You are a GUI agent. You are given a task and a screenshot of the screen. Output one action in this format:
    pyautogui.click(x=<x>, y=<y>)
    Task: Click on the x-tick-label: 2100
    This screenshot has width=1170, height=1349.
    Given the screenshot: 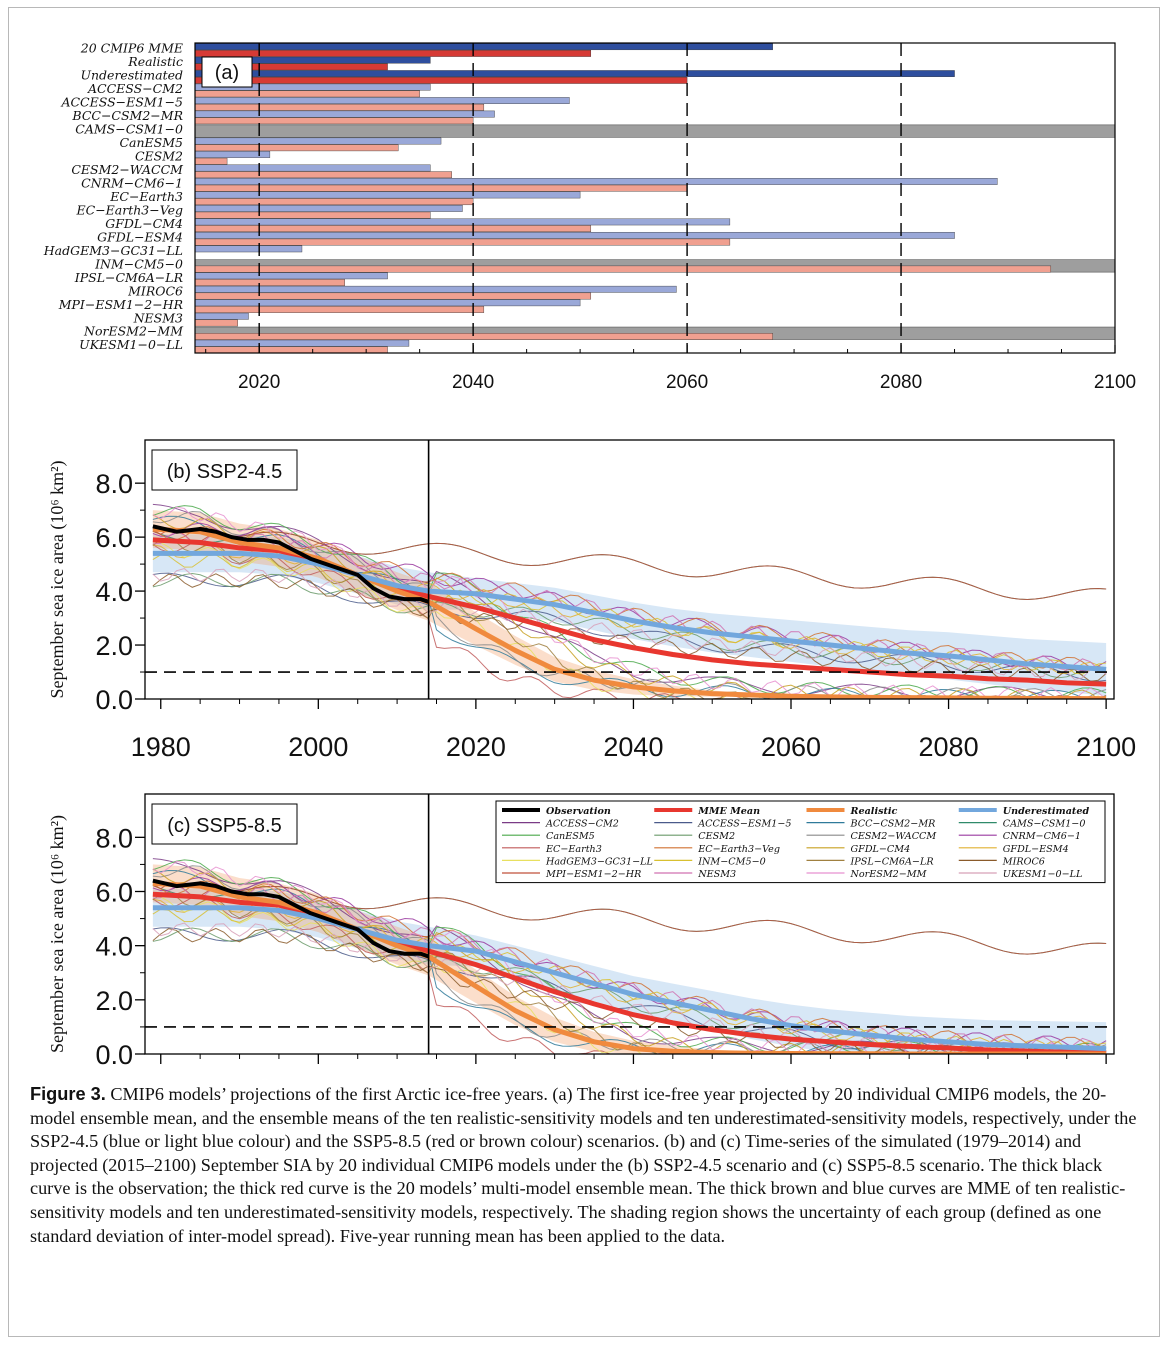 What is the action you would take?
    pyautogui.click(x=1106, y=747)
    